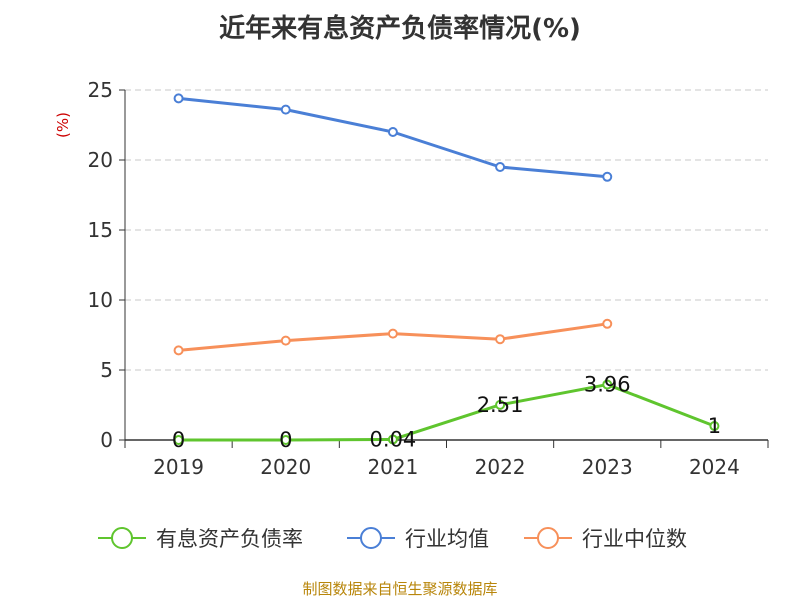 The height and width of the screenshot is (600, 800). What do you see at coordinates (400, 589) in the screenshot?
I see `source-note: 制图数据来自恒生聚源数据库` at bounding box center [400, 589].